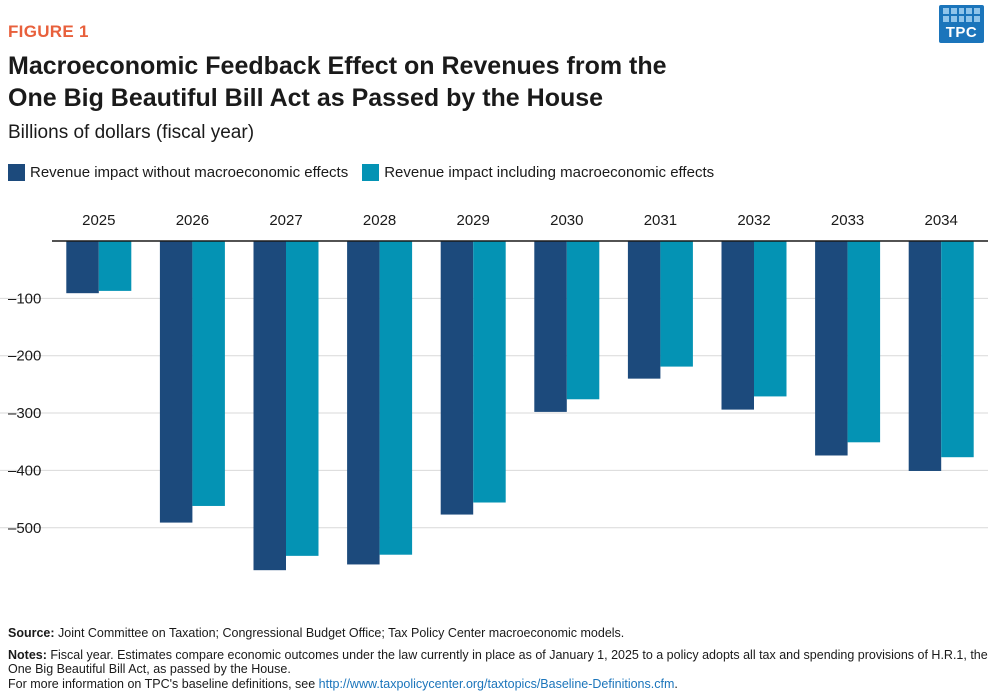 This screenshot has width=1000, height=699. Describe the element at coordinates (941, 220) in the screenshot. I see `x-tick-label: 2034` at that location.